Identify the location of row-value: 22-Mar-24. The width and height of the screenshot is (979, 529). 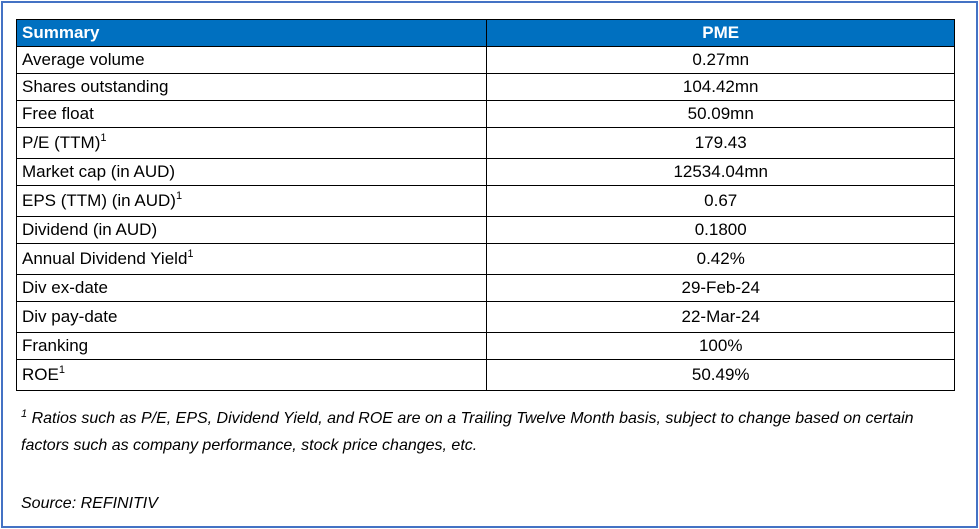
(720, 317).